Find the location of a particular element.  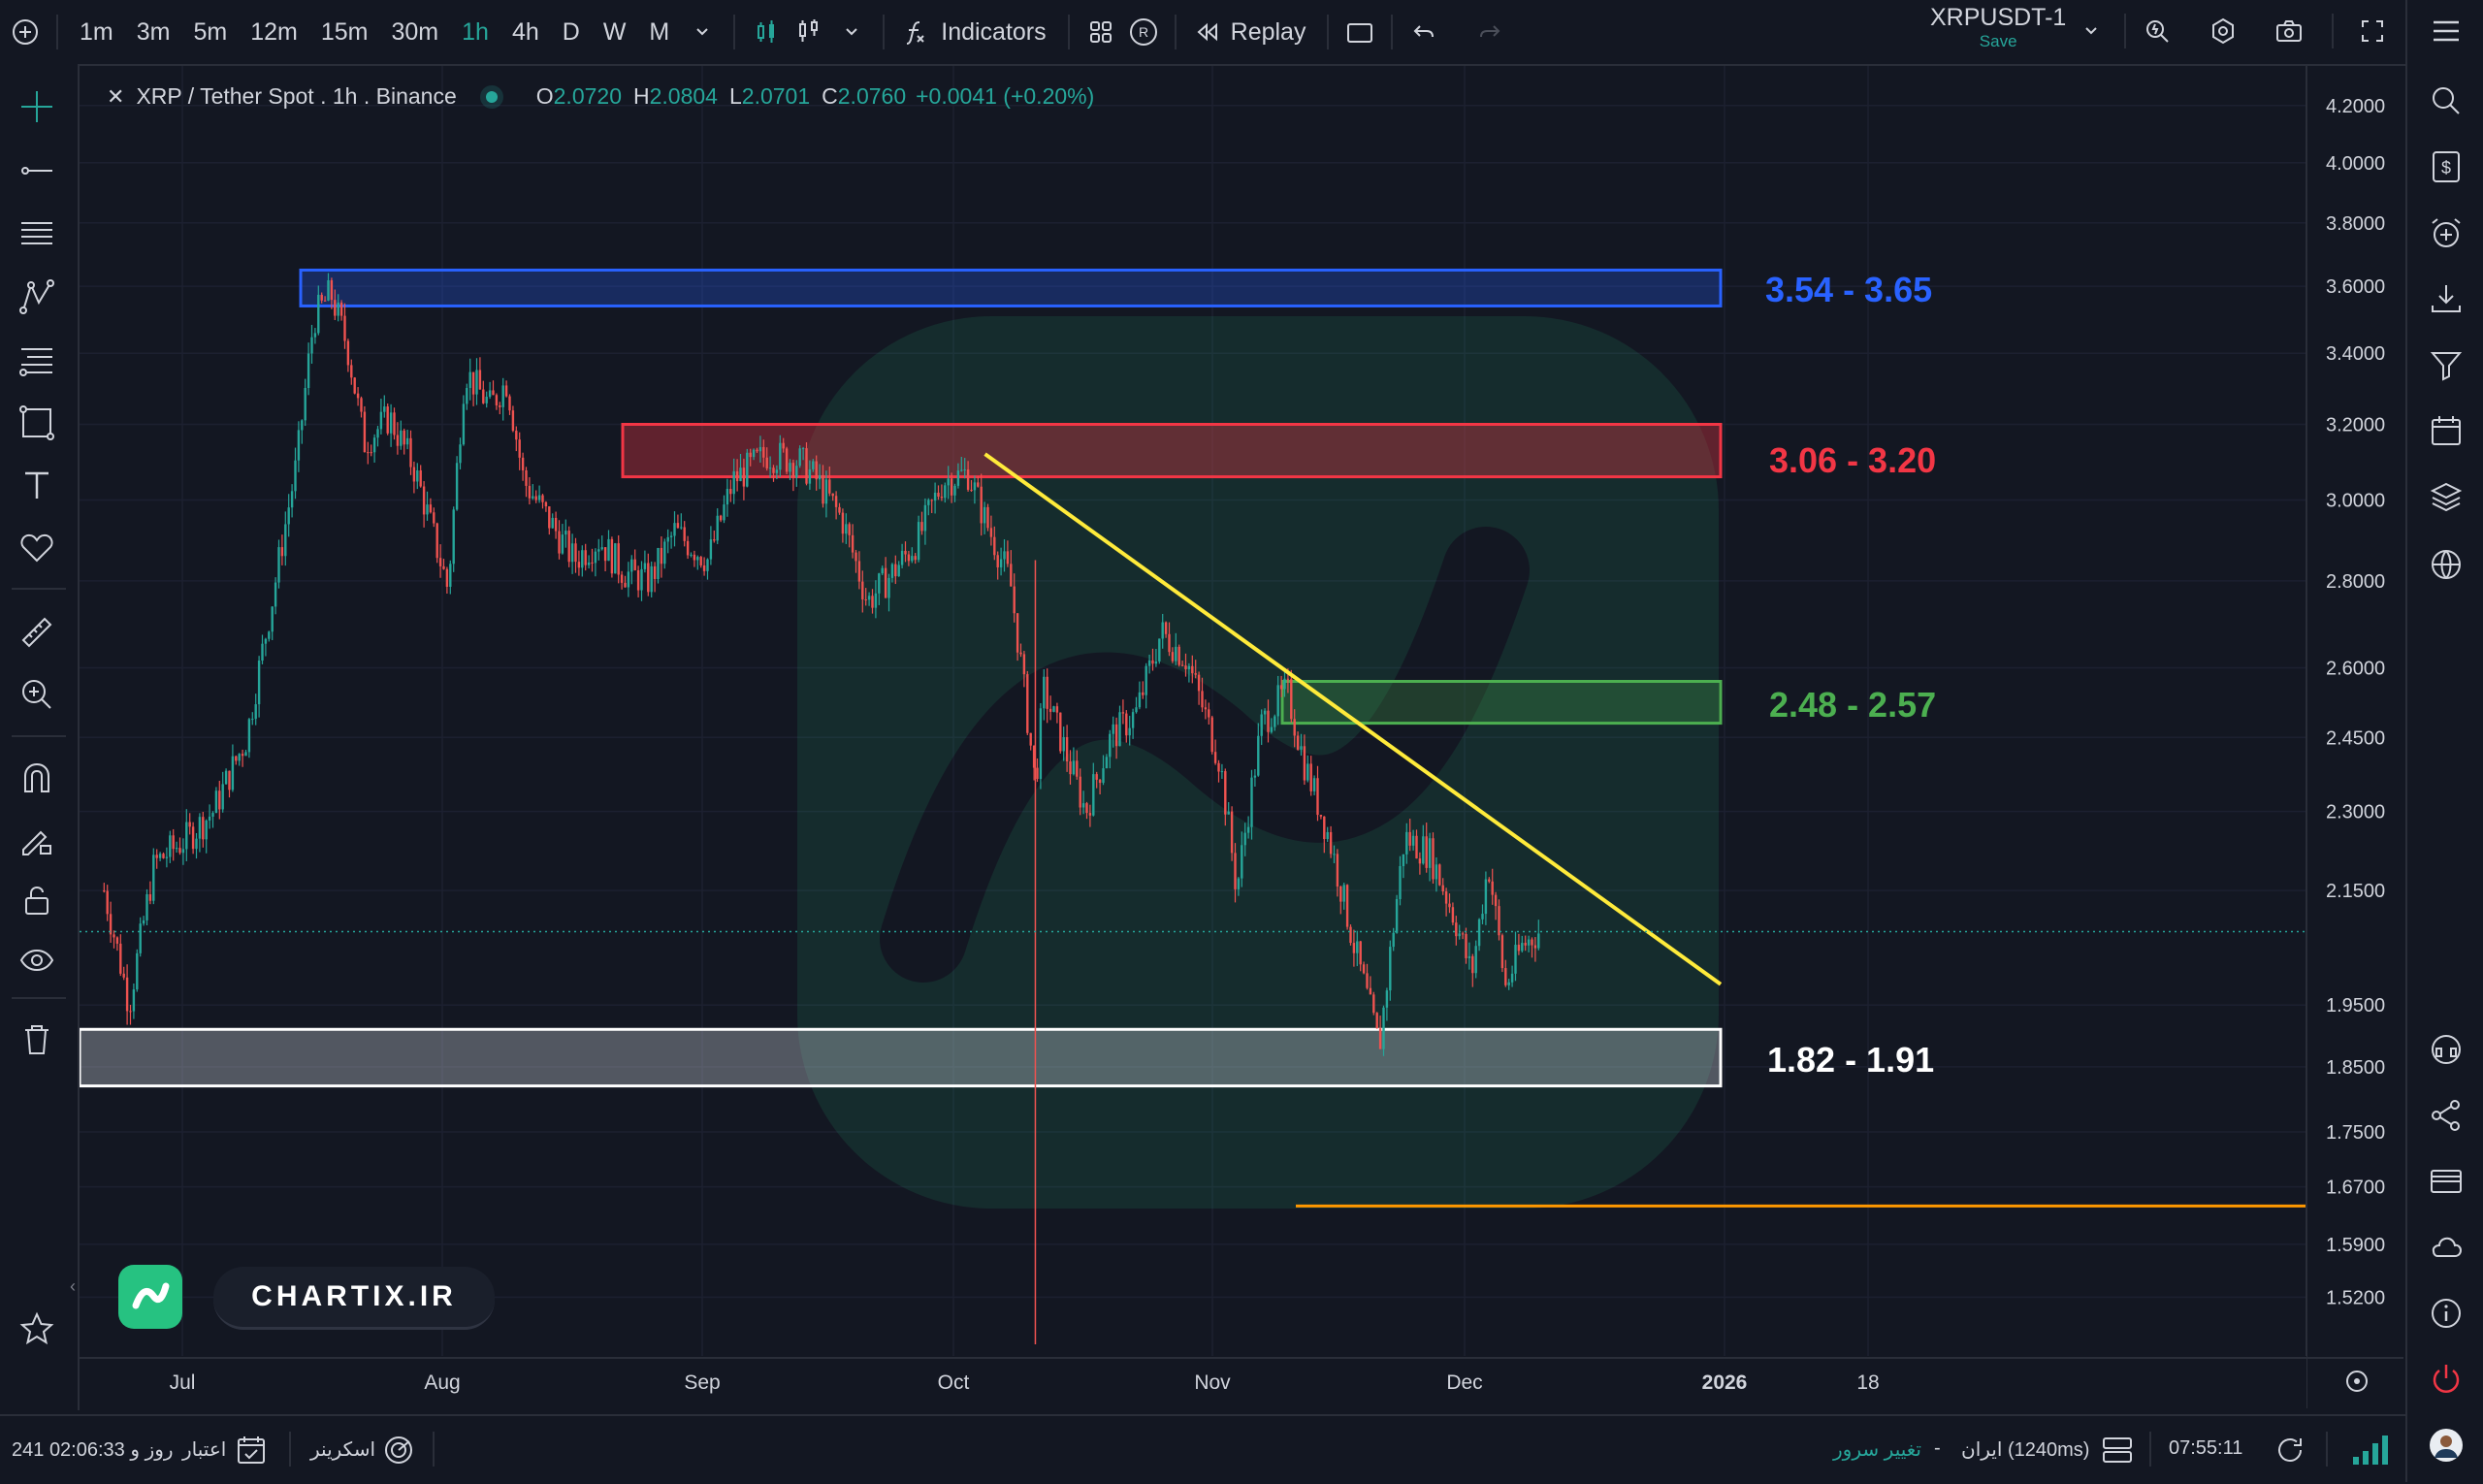

legend-title: XRP / Tether Spot . 1h . Binance is located at coordinates (297, 96).